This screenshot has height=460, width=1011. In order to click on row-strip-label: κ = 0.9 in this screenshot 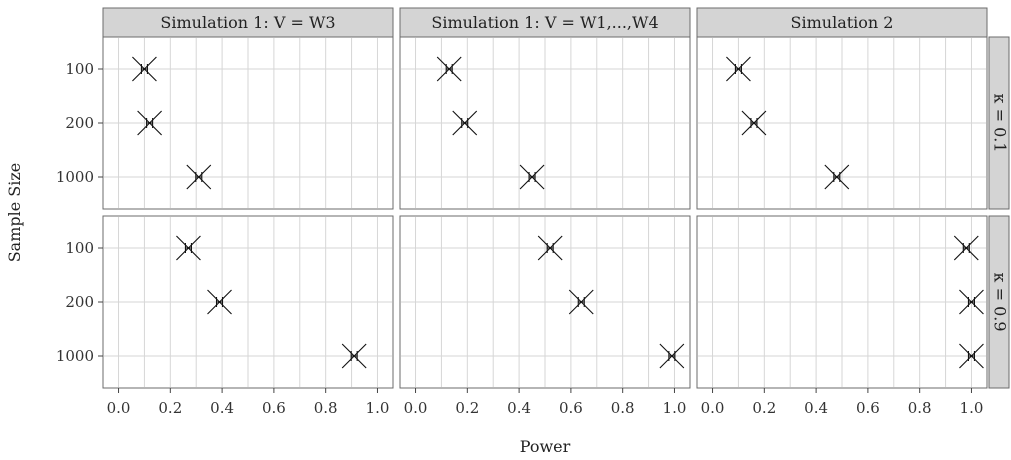, I will do `click(1000, 301)`.